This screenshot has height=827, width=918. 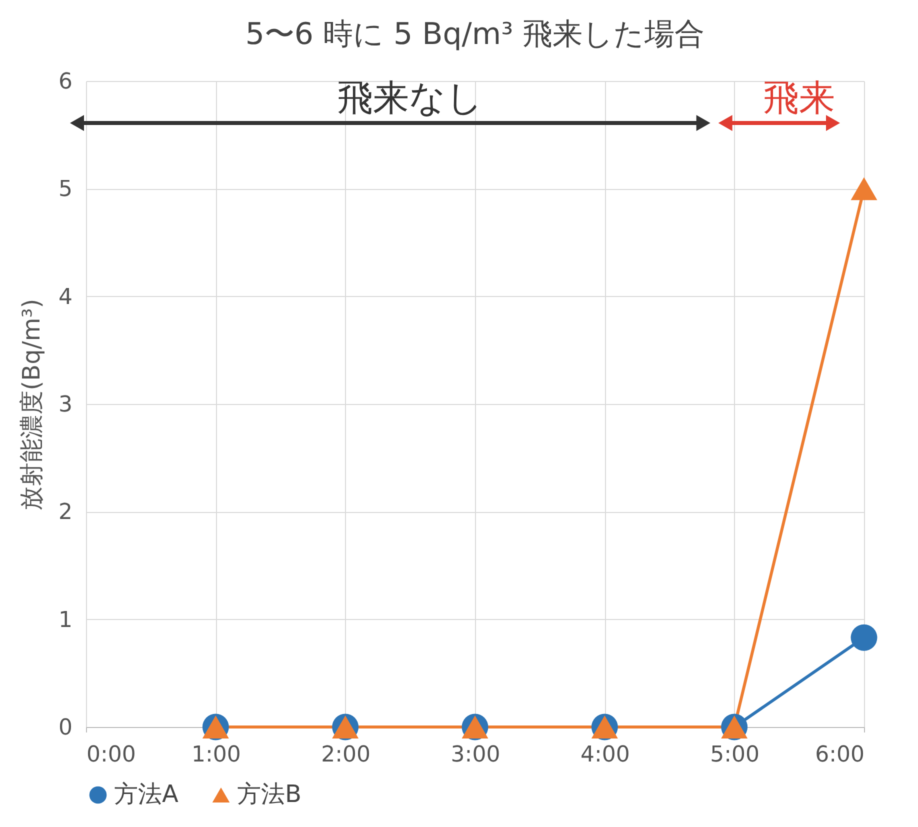 What do you see at coordinates (410, 98) in the screenshot?
I see `annotation: 飛来なし` at bounding box center [410, 98].